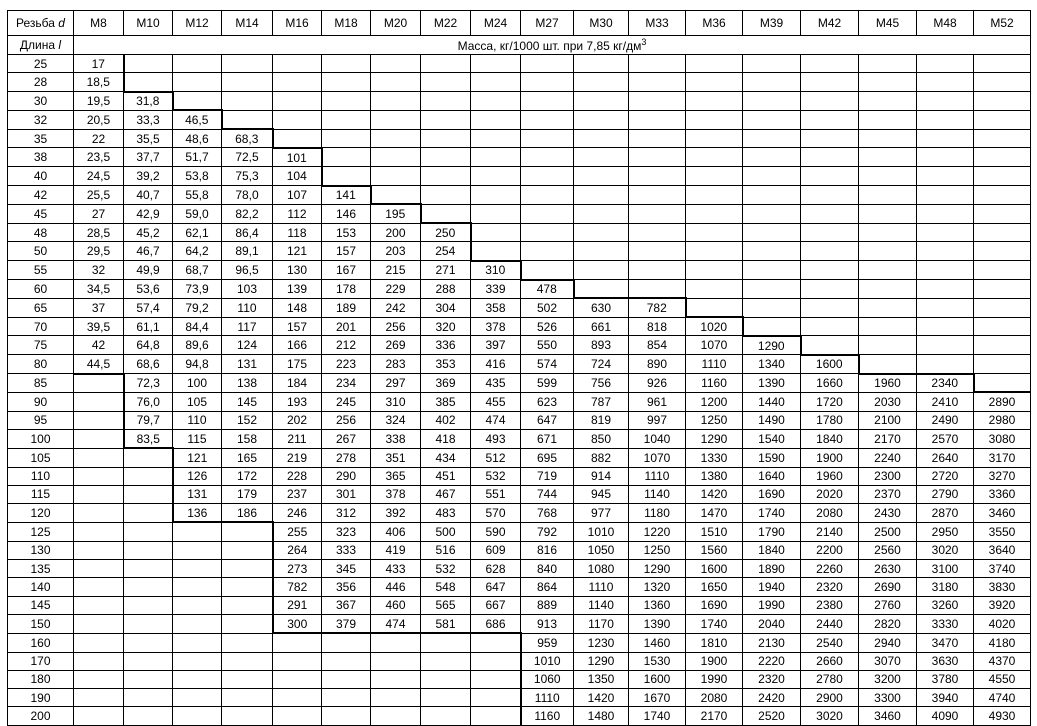  I want to click on mass-cell: 570, so click(495, 513).